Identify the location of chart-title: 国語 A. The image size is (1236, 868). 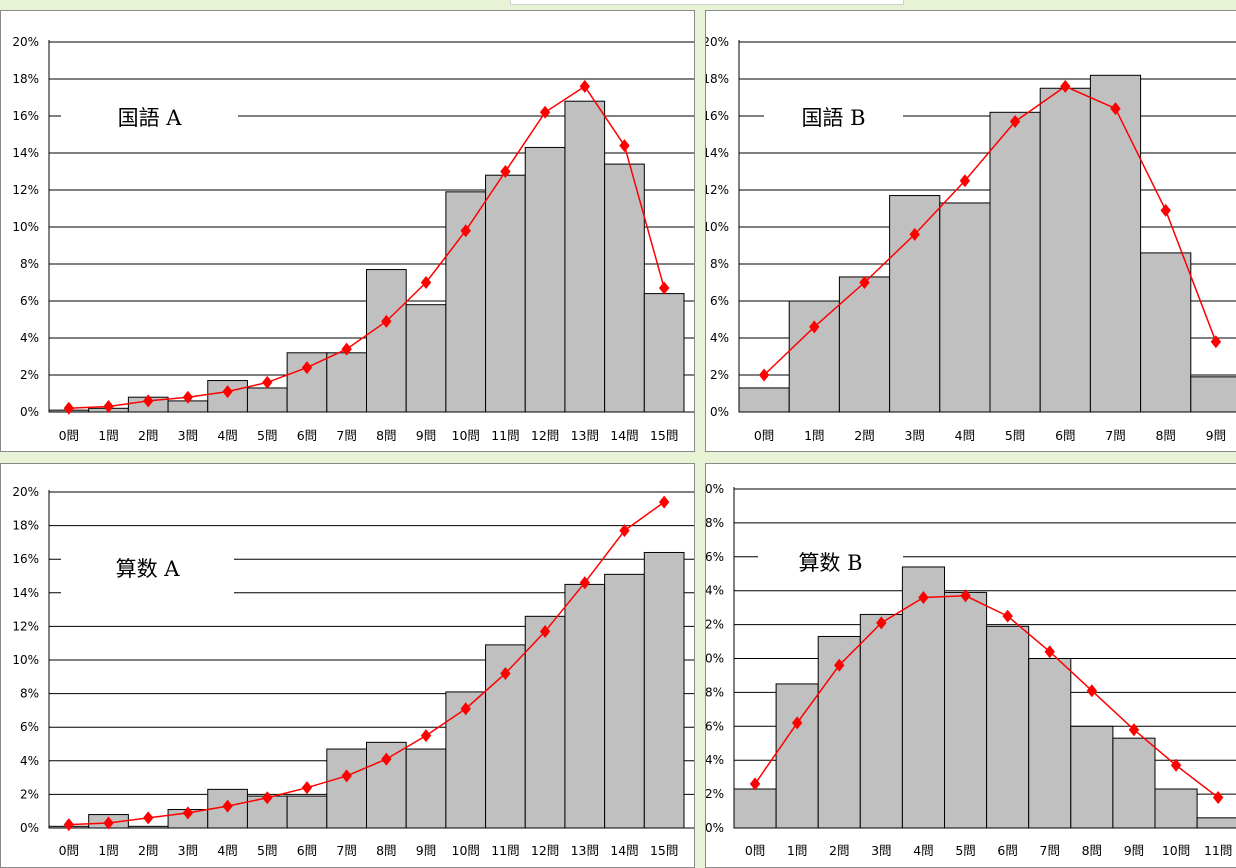
(150, 118).